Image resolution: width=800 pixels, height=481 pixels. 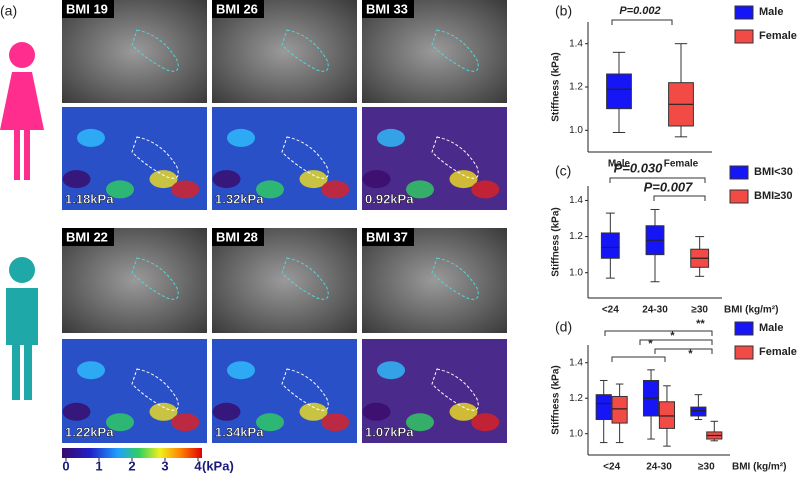 I want to click on colorbar-tick-label: 4, so click(x=198, y=465).